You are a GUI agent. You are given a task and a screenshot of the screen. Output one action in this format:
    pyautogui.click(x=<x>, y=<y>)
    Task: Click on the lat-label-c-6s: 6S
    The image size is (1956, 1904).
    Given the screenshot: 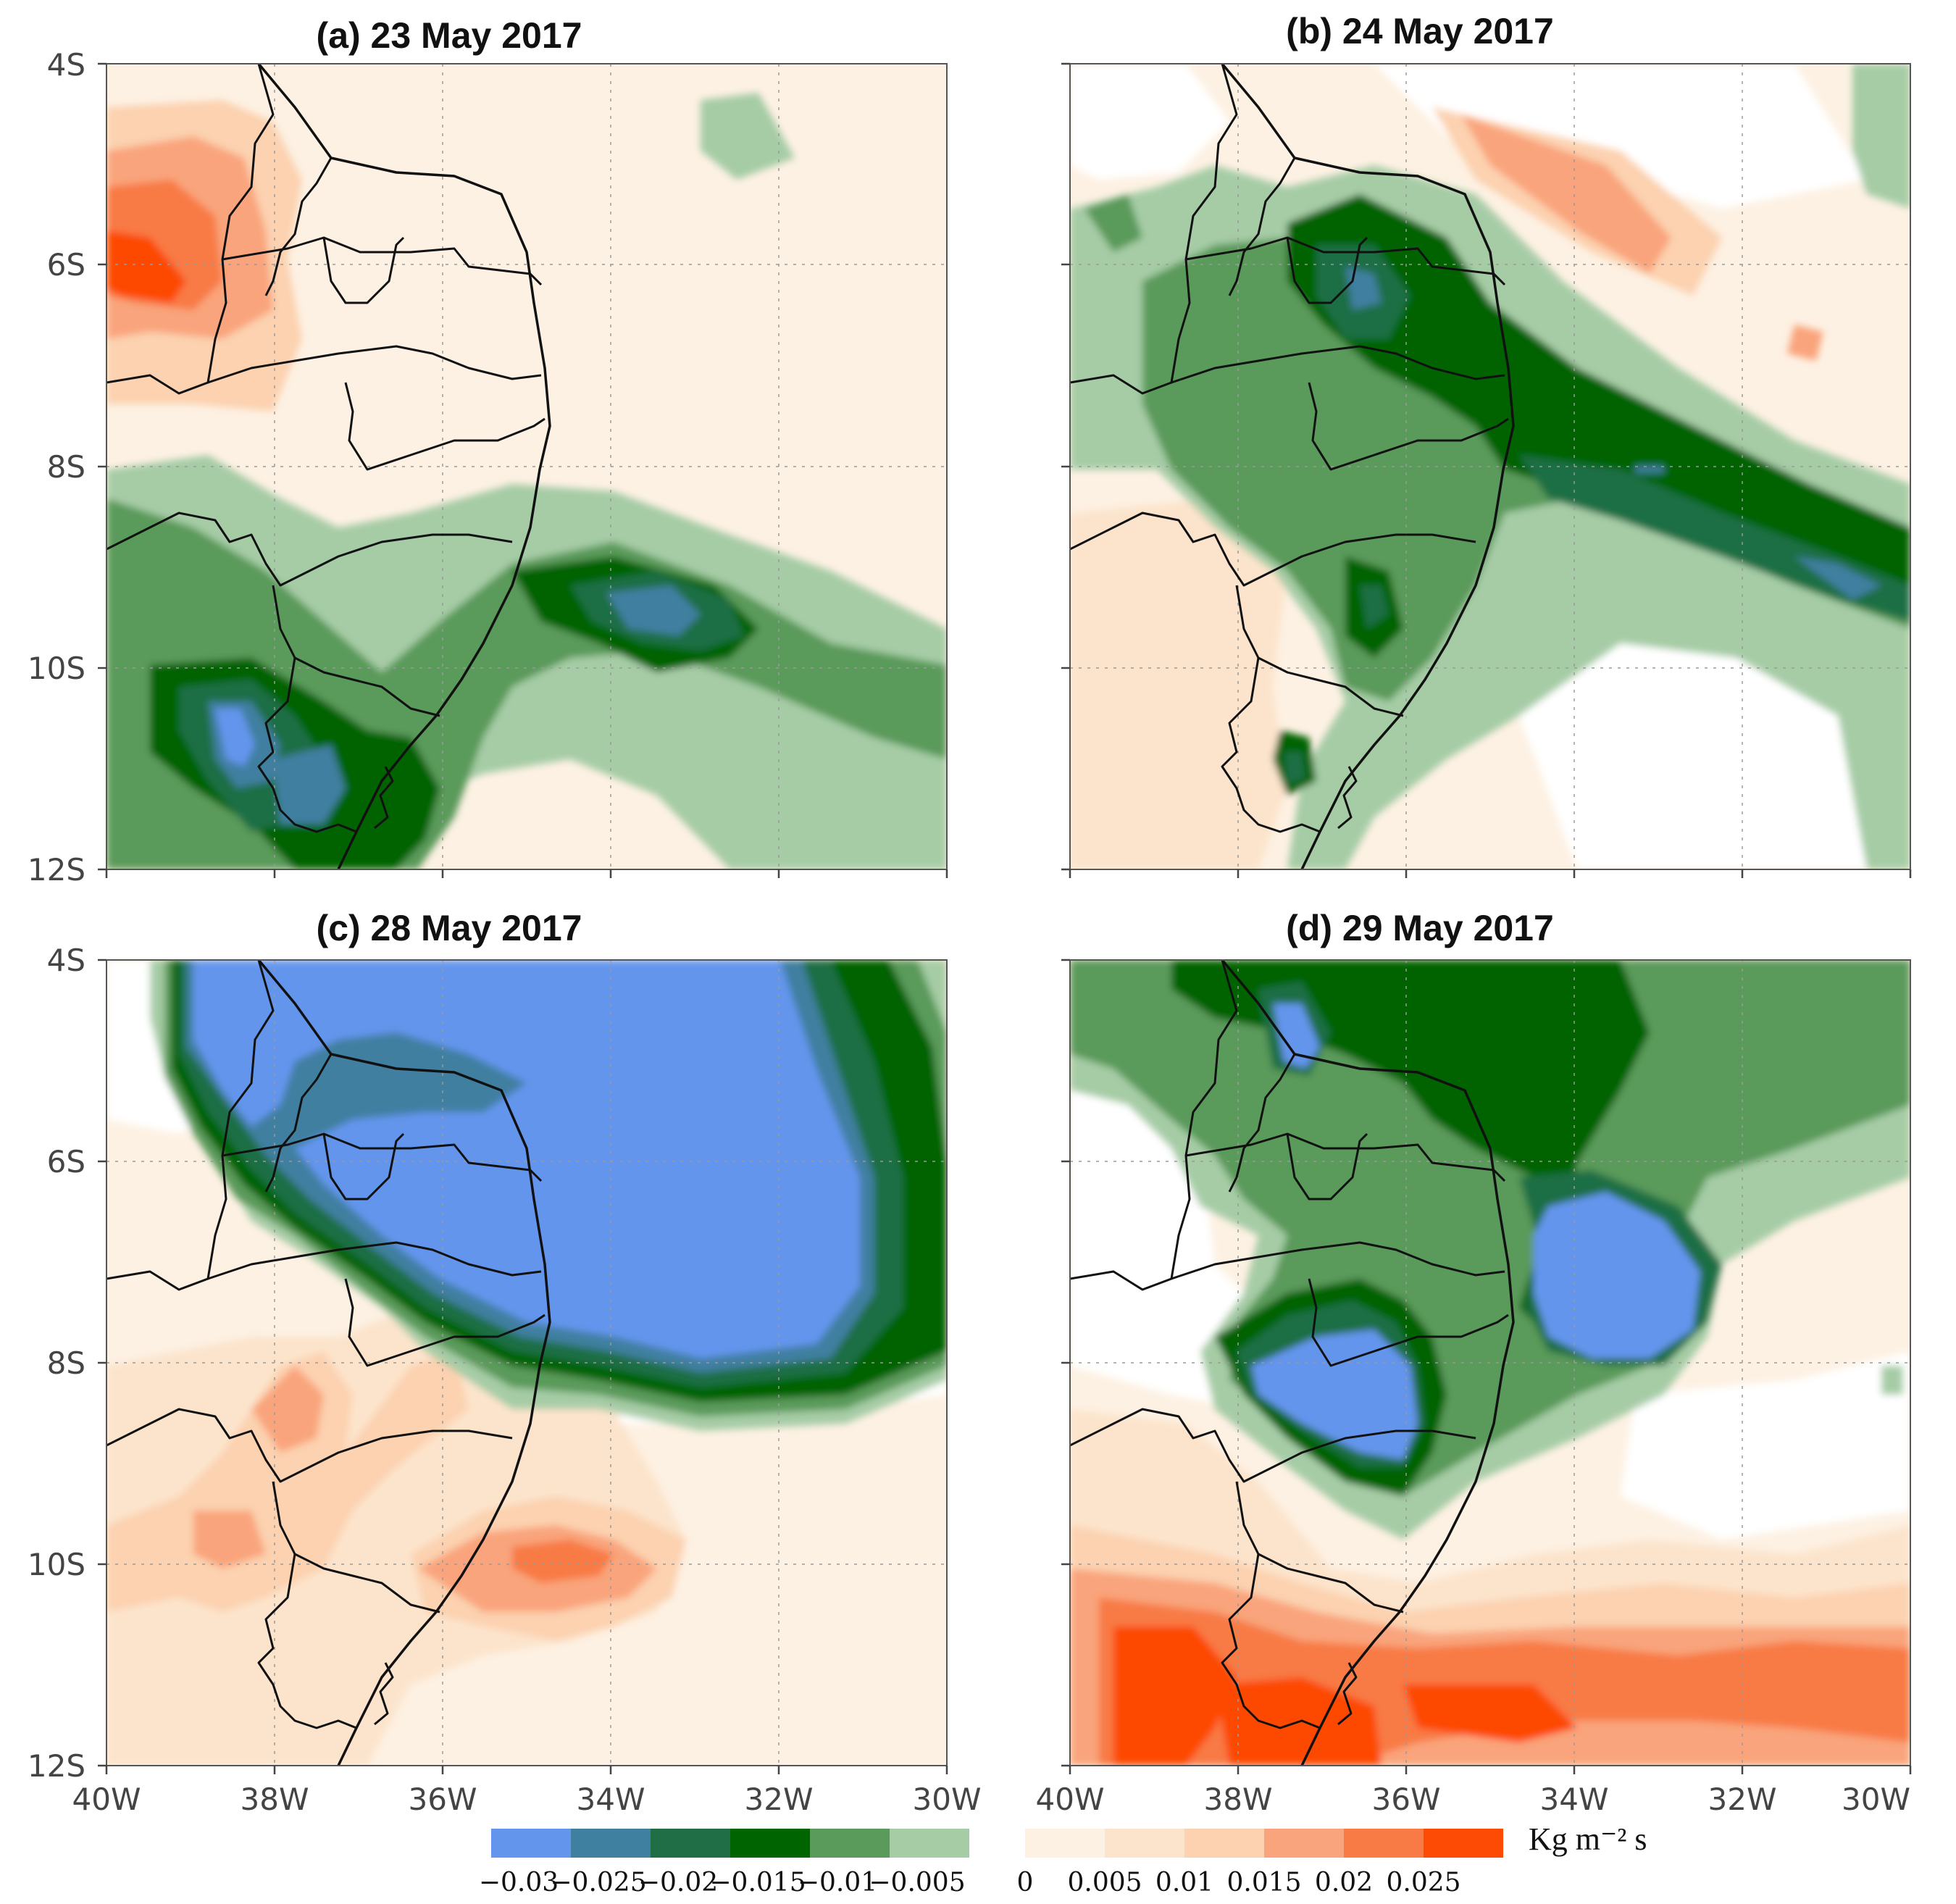 What is the action you would take?
    pyautogui.click(x=66, y=1161)
    